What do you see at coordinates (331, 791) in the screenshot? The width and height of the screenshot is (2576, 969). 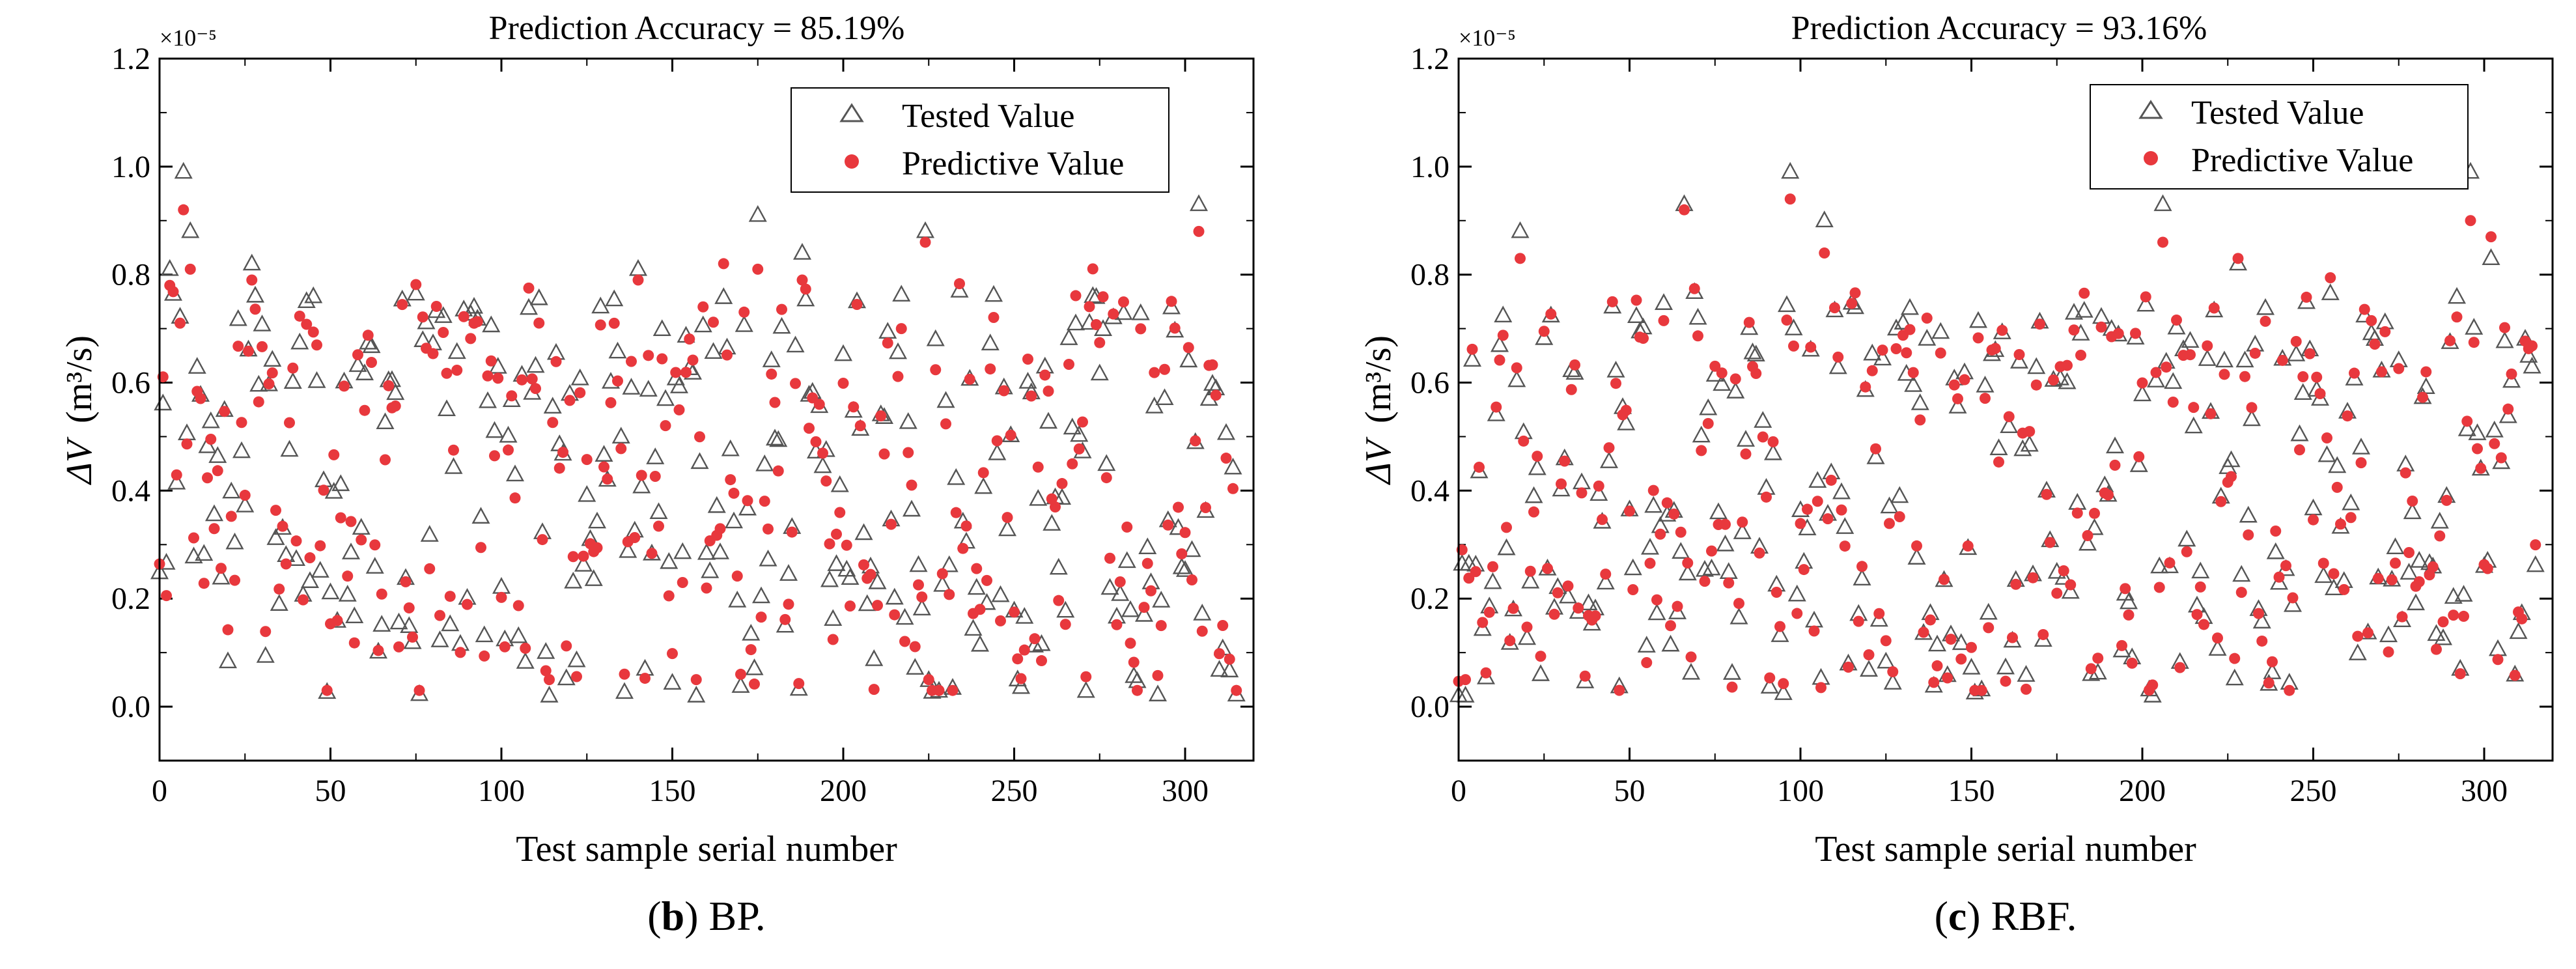 I see `x-tick-label: 50` at bounding box center [331, 791].